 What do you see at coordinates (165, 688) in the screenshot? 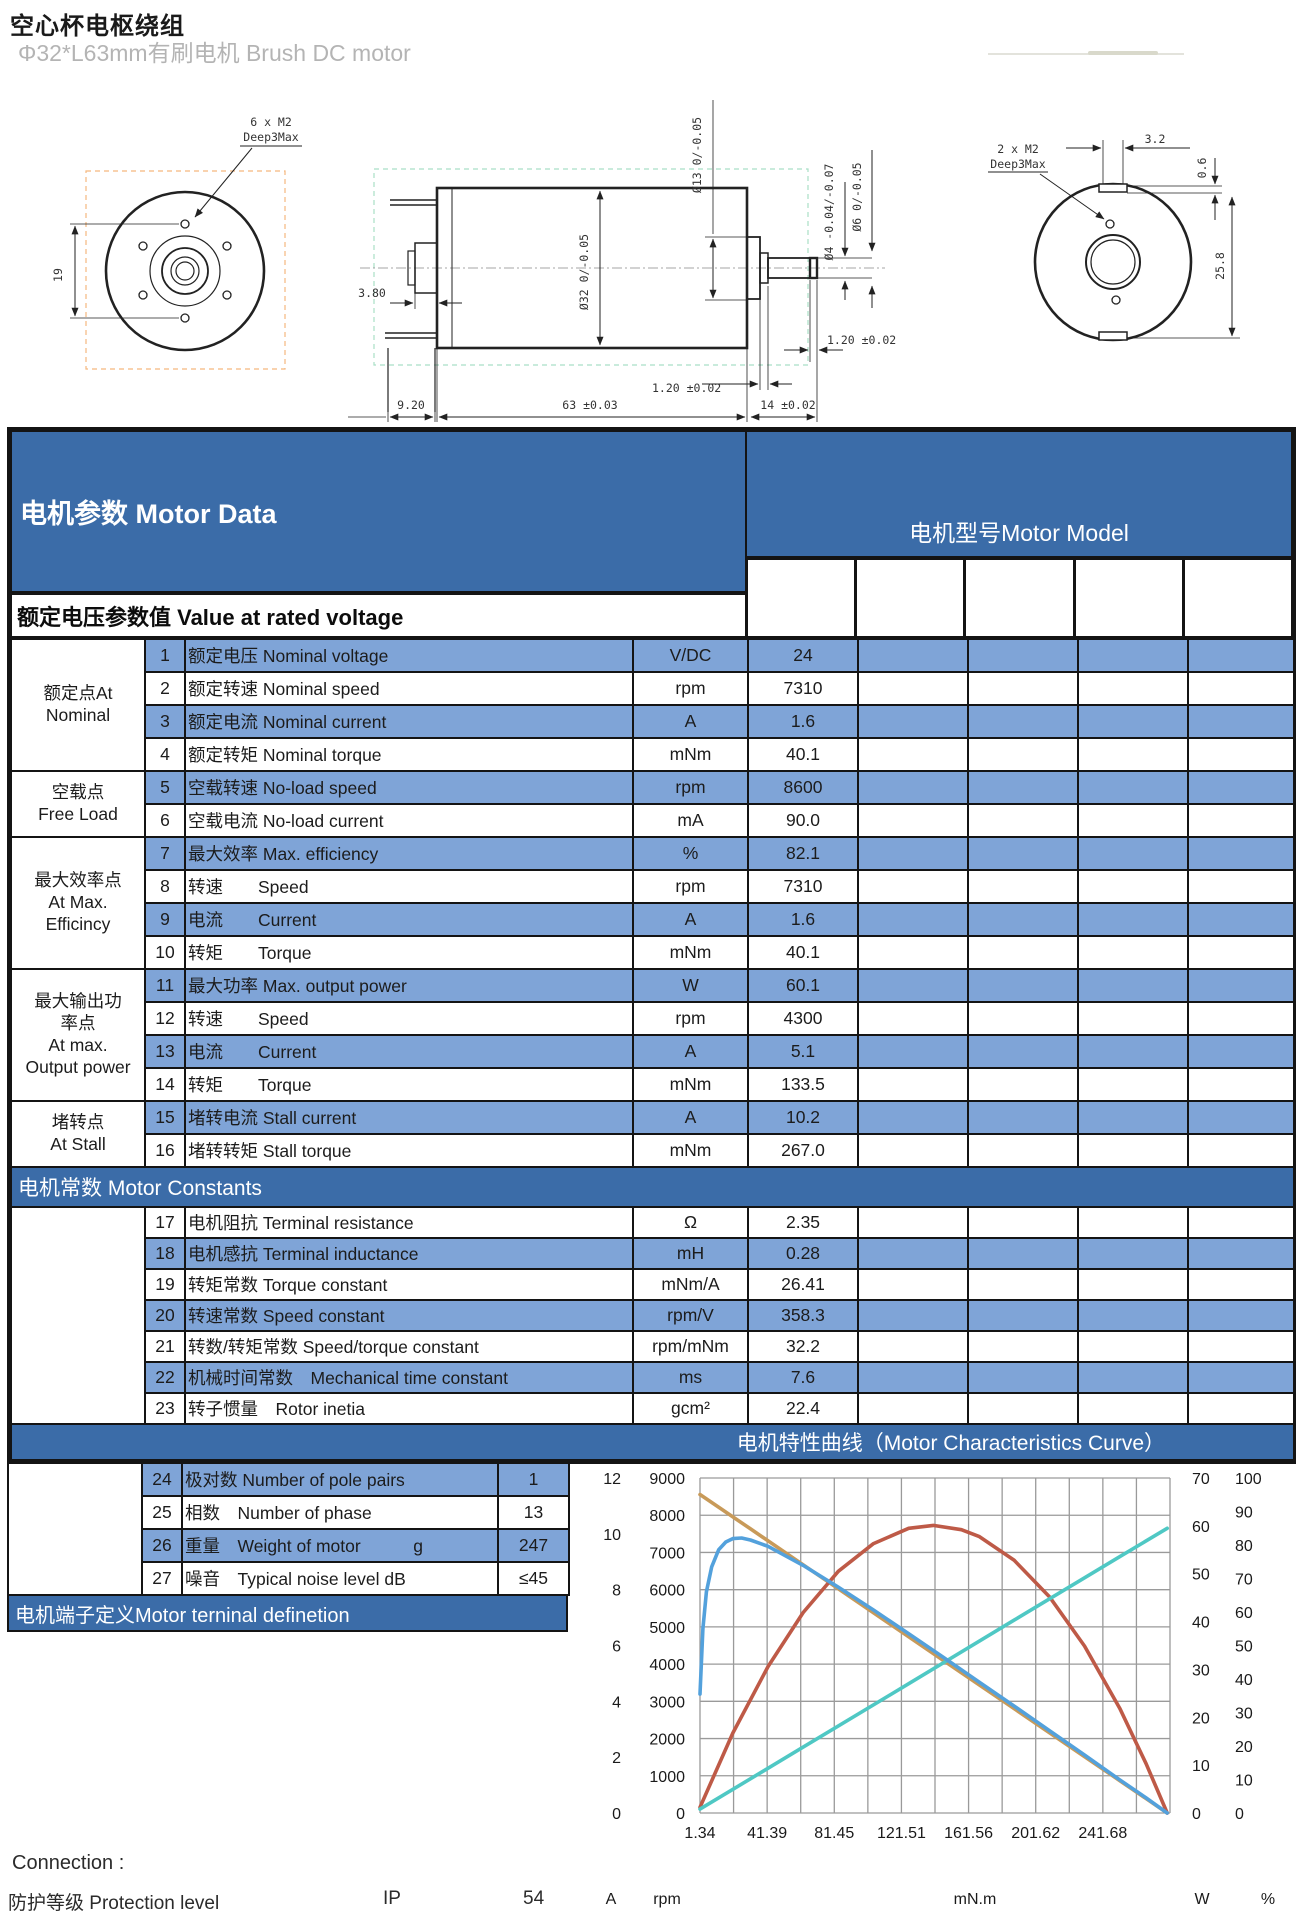
I see `param-number: 2` at bounding box center [165, 688].